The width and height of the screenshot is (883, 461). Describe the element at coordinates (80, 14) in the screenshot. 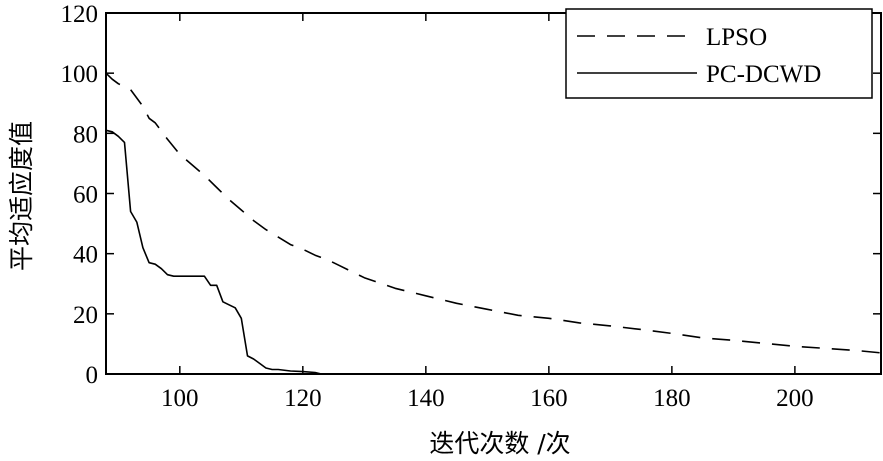

I see `y-tick-label: 120` at that location.